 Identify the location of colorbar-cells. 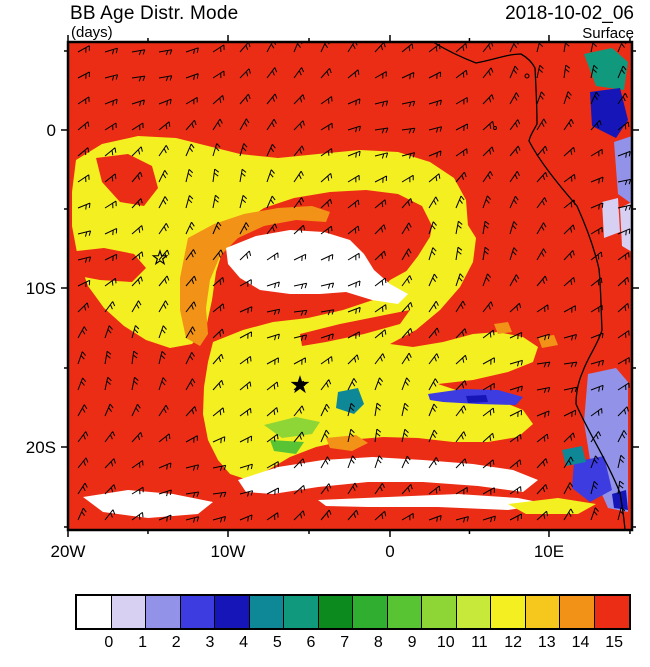
(353, 612).